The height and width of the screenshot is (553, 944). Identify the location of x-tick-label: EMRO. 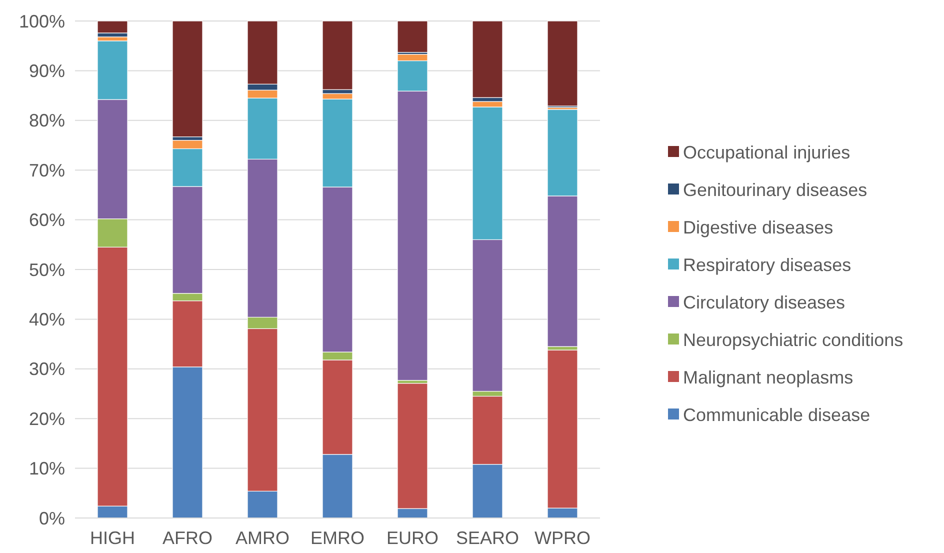
(337, 538).